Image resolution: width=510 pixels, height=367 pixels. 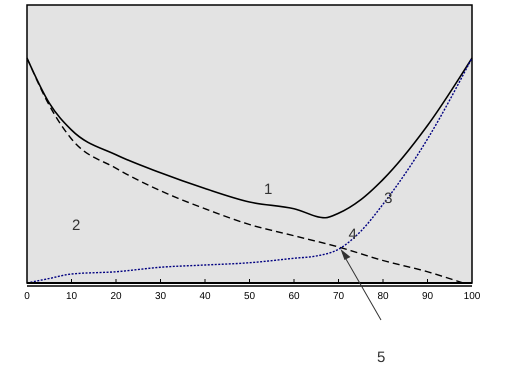 What do you see at coordinates (381, 357) in the screenshot?
I see `text: 5` at bounding box center [381, 357].